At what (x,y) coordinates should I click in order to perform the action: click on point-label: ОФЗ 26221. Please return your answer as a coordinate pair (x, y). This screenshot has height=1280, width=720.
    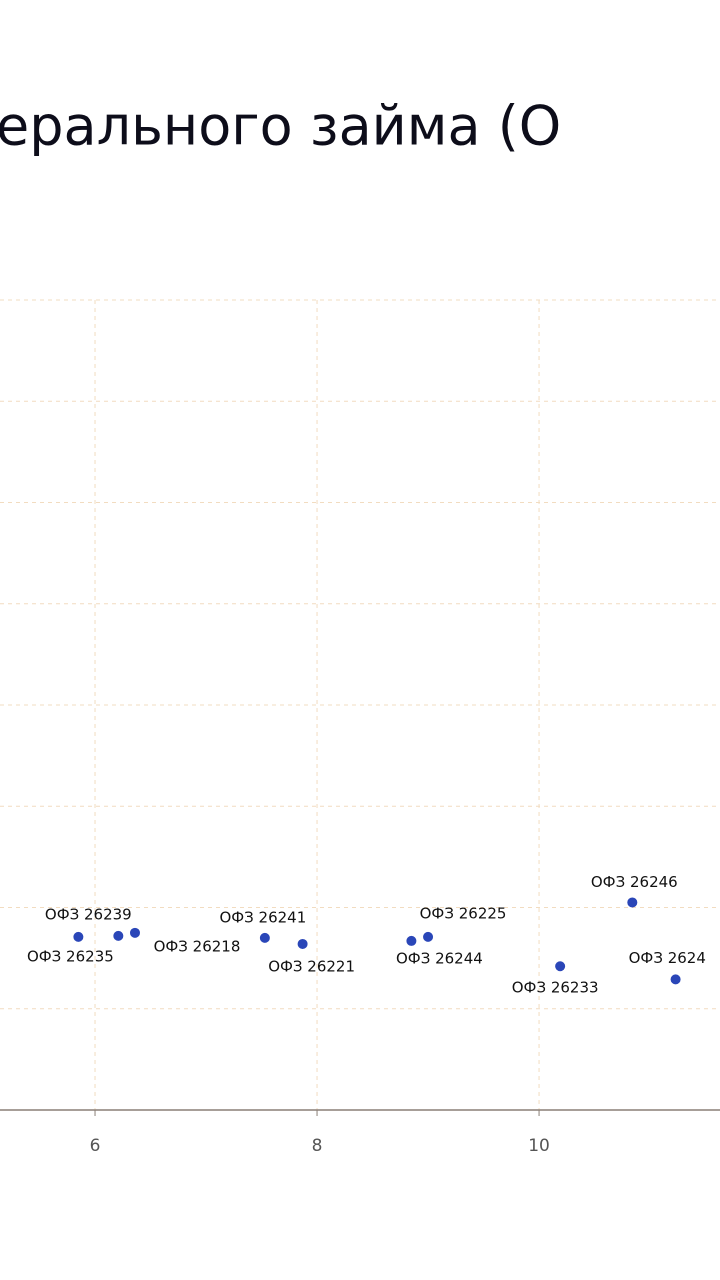
    Looking at the image, I should click on (311, 966).